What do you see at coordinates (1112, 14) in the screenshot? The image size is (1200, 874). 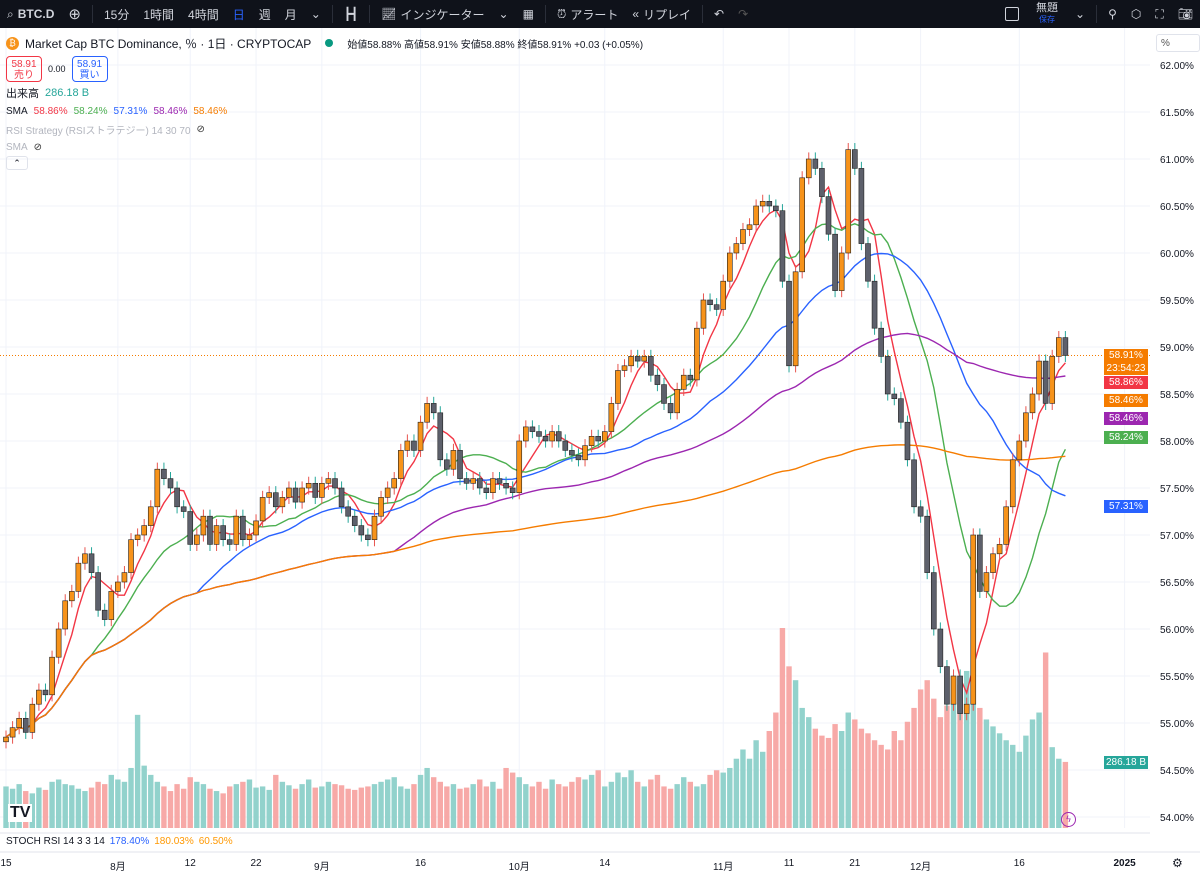 I see `quick-search-button: ⚲` at bounding box center [1112, 14].